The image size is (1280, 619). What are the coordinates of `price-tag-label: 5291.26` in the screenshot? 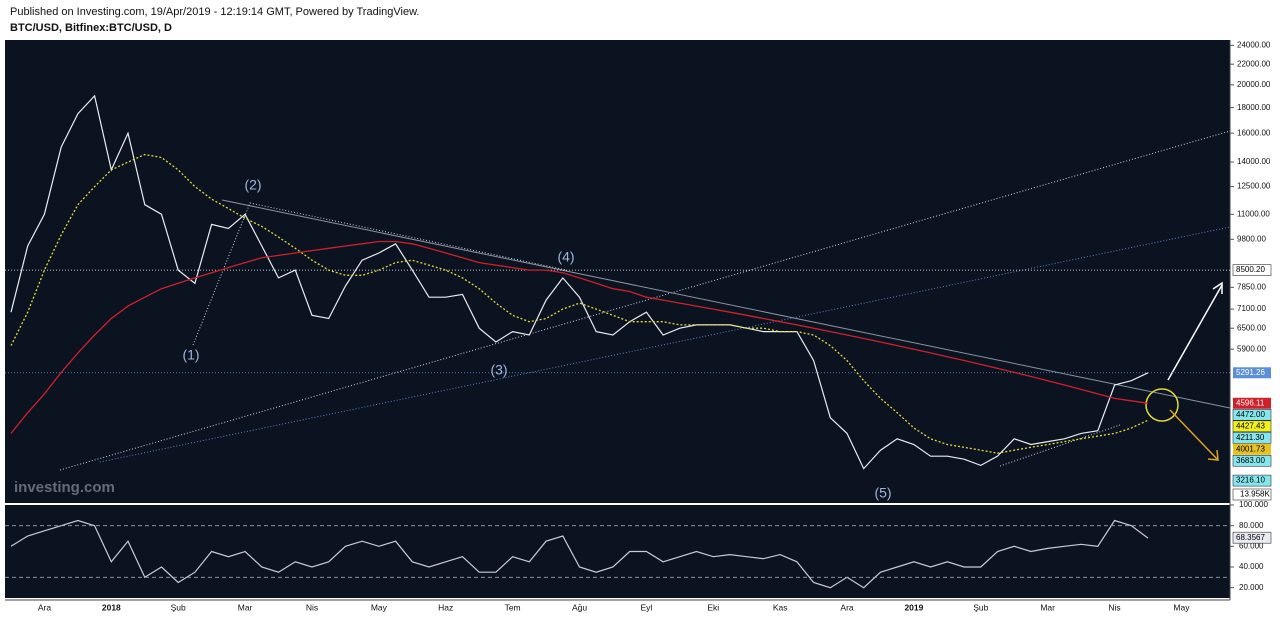 It's located at (1250, 372).